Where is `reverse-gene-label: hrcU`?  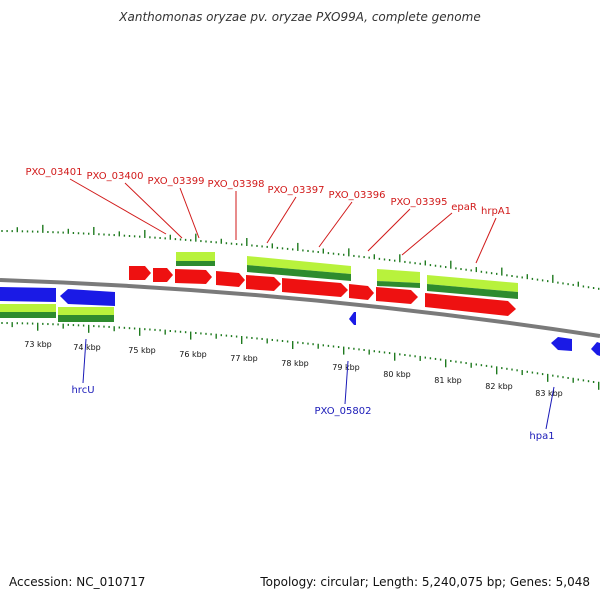
reverse-gene-label: hrcU is located at coordinates (82, 390).